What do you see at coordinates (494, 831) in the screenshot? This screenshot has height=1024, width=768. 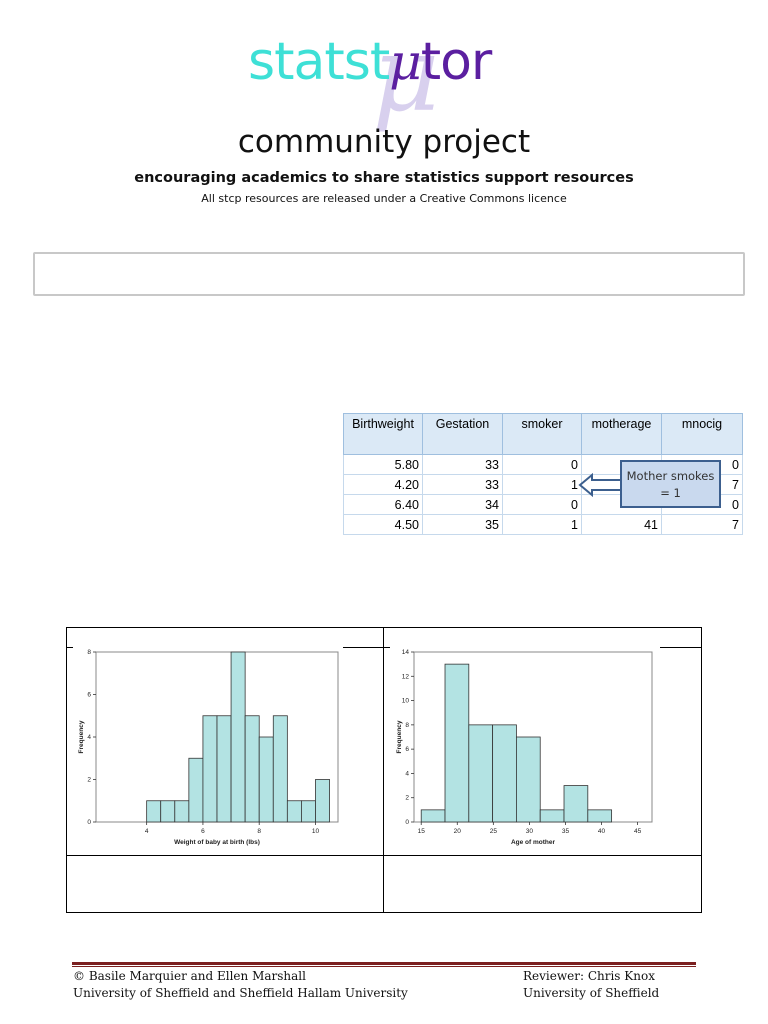 I see `x-tick-label: 25` at bounding box center [494, 831].